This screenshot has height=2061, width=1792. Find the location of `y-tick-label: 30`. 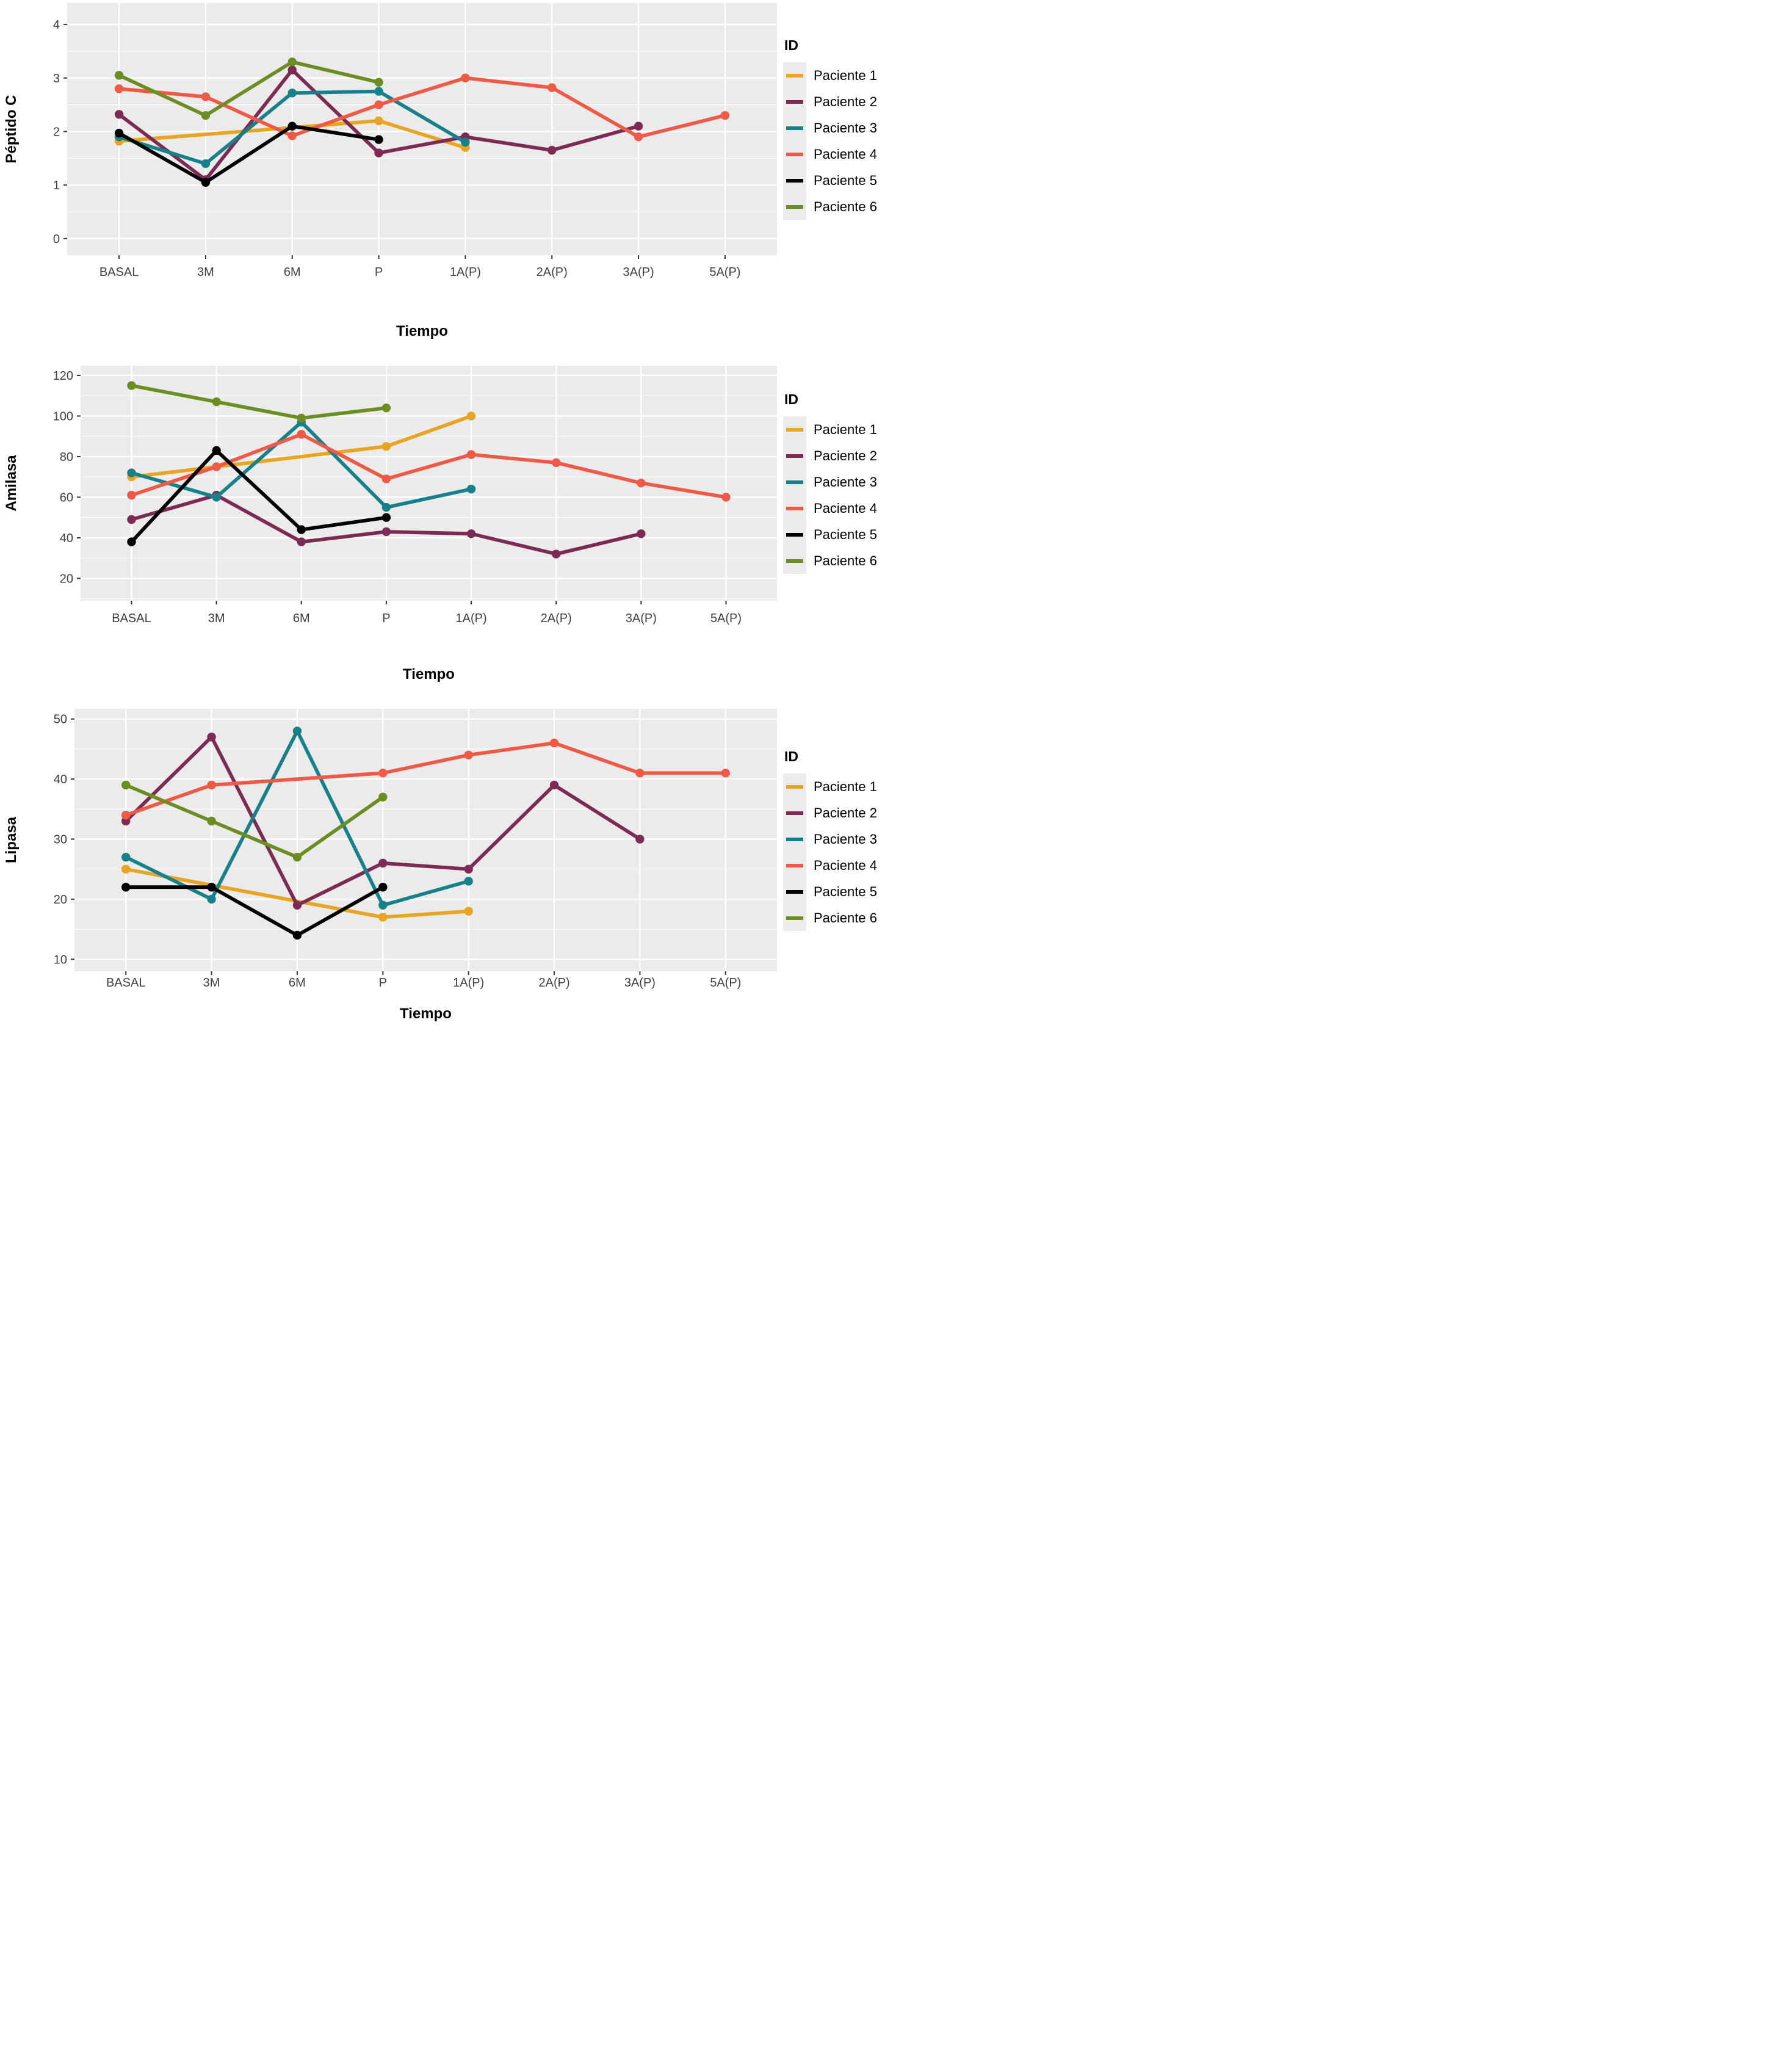

y-tick-label: 30 is located at coordinates (61, 840).